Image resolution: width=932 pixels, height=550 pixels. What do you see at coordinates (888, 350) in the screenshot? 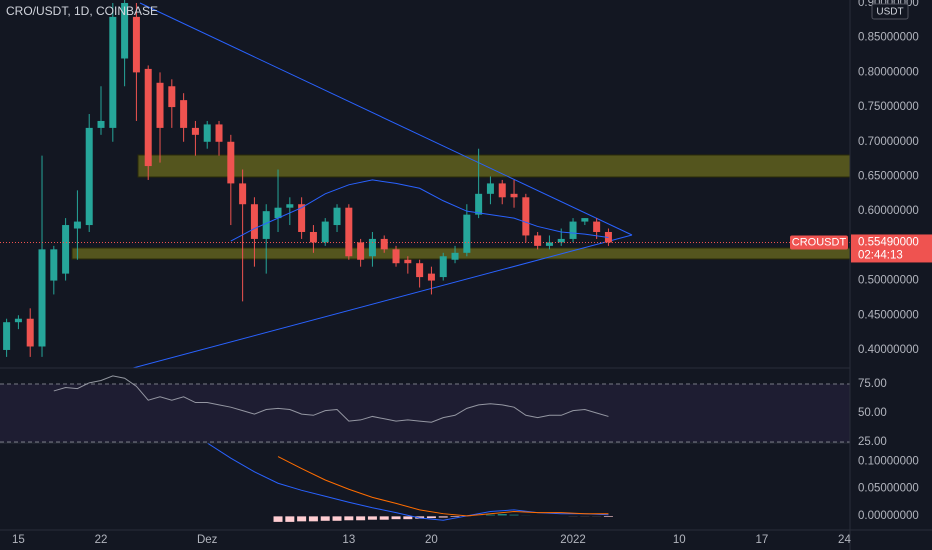
I see `y-tick-label: 0.40000000` at bounding box center [888, 350].